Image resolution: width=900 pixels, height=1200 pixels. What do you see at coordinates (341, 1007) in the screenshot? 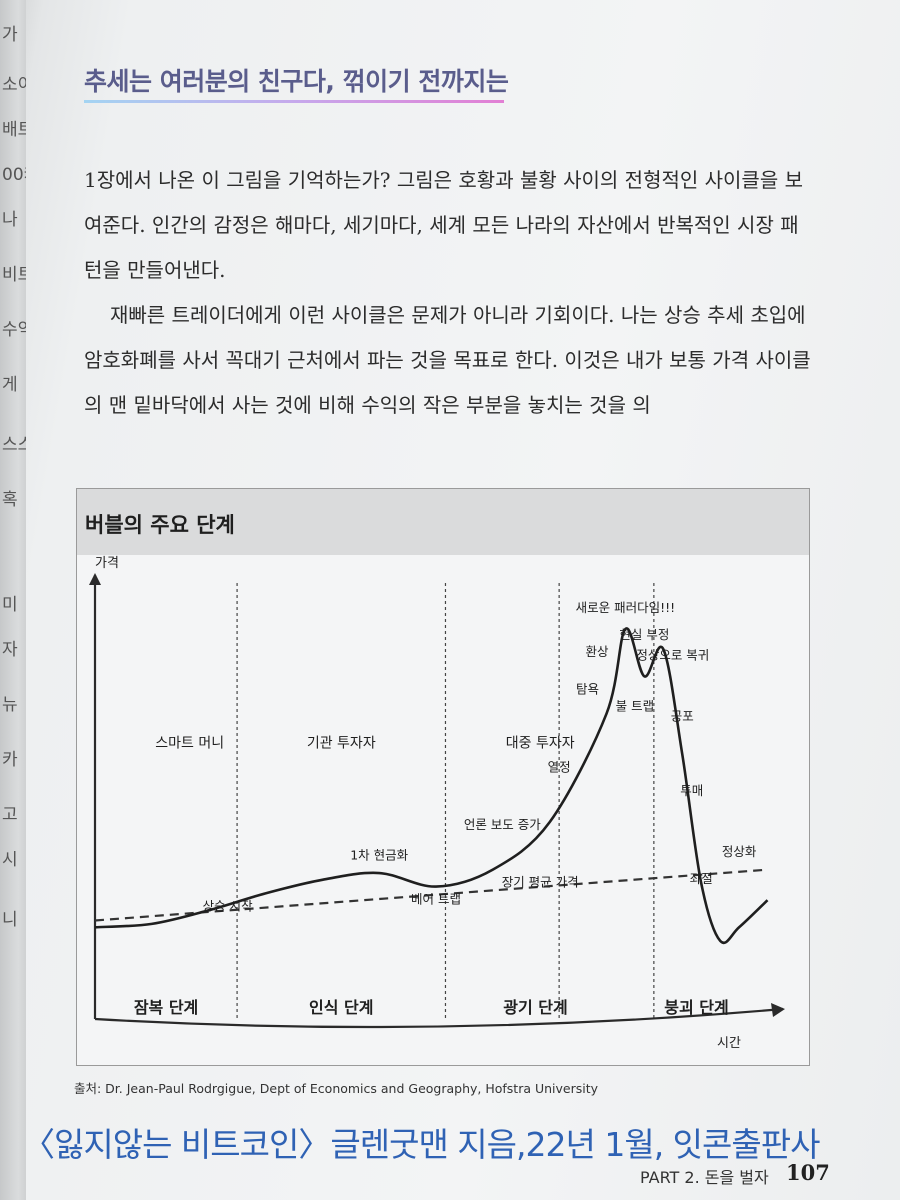
I see `phase-label: 인식 단계` at bounding box center [341, 1007].